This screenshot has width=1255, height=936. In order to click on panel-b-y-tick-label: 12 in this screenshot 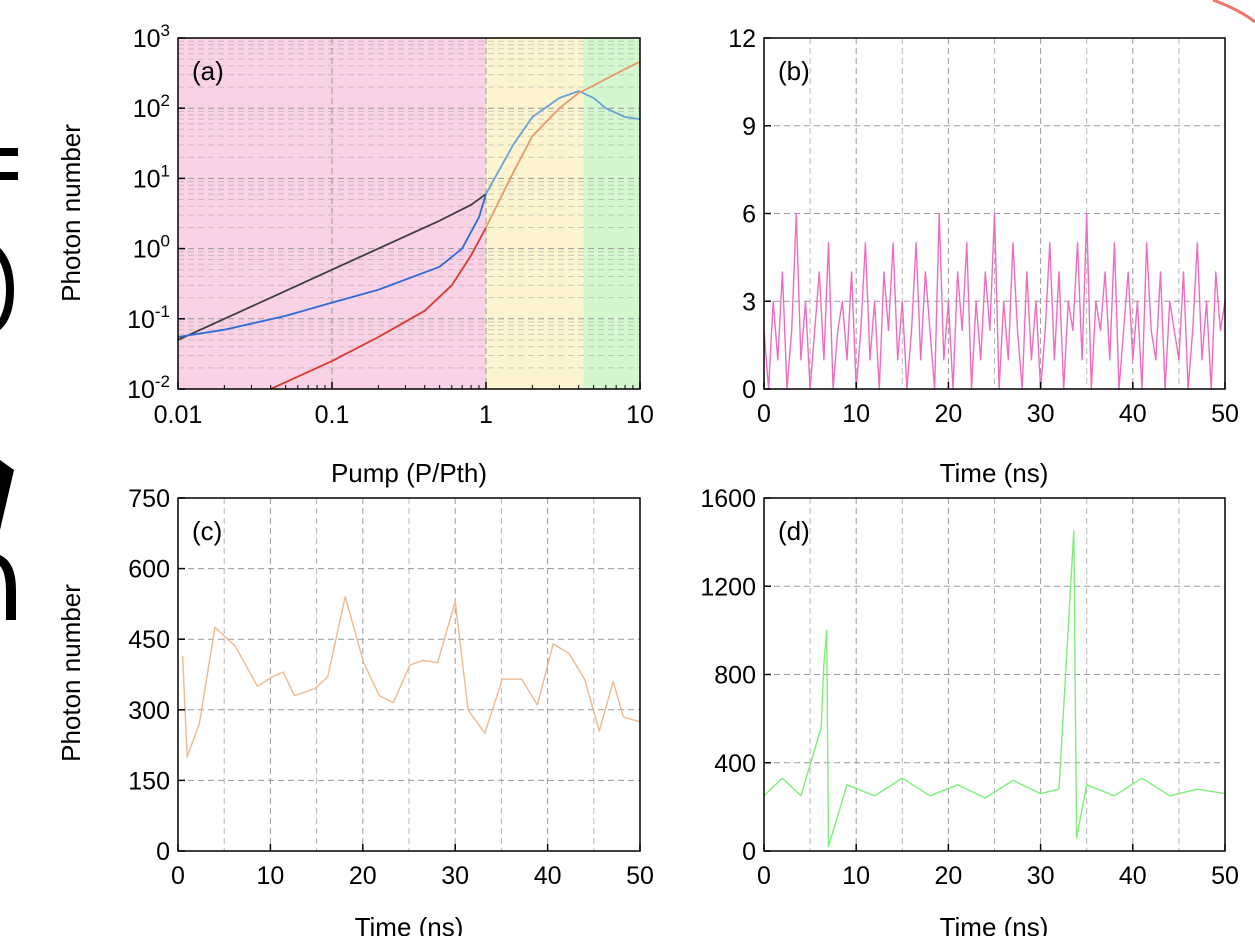, I will do `click(742, 39)`.